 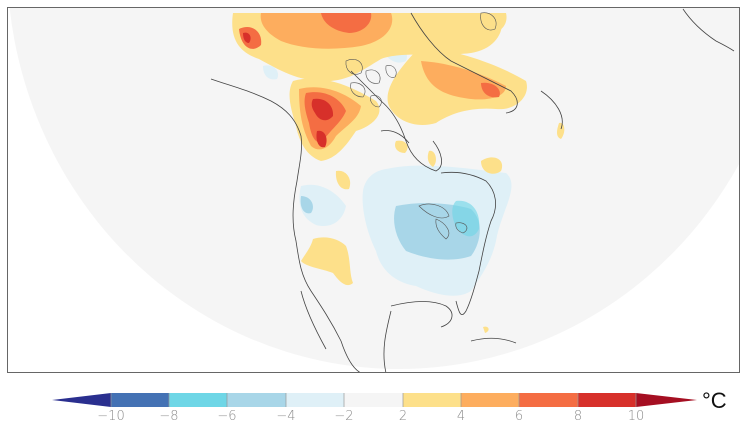 I want to click on colorbar-tick-label: −6, so click(x=227, y=416).